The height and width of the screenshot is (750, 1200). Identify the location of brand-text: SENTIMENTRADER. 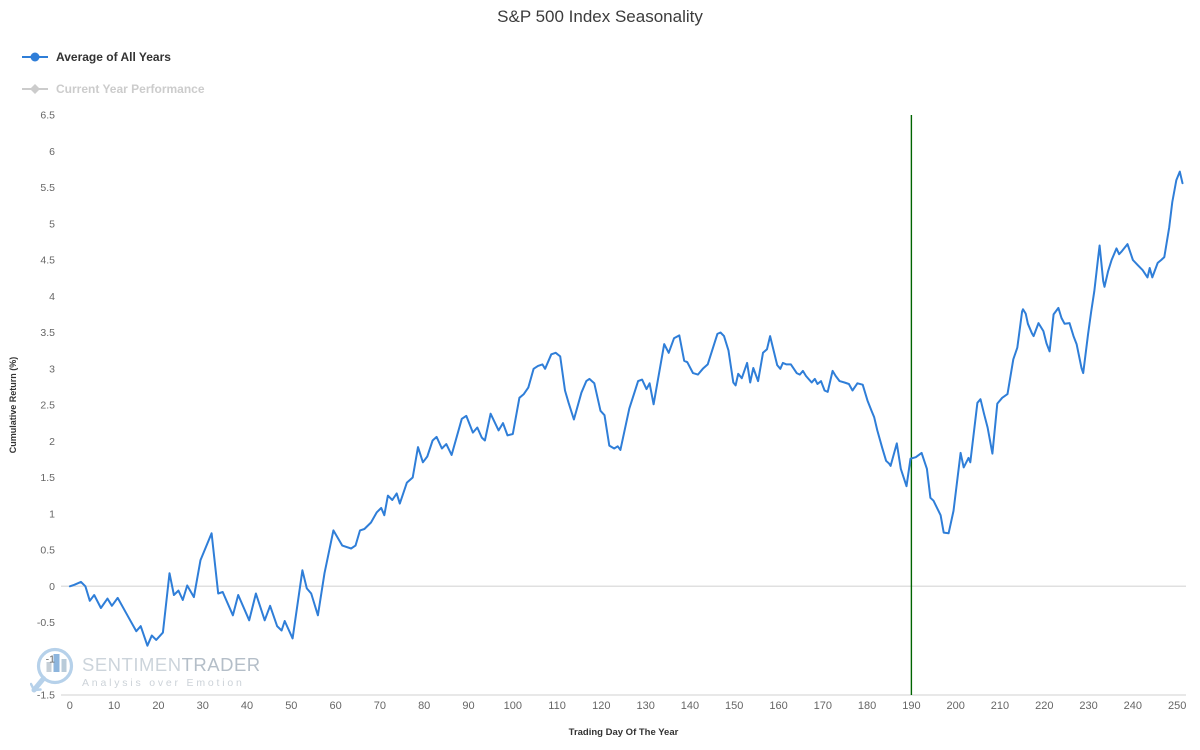
(171, 665).